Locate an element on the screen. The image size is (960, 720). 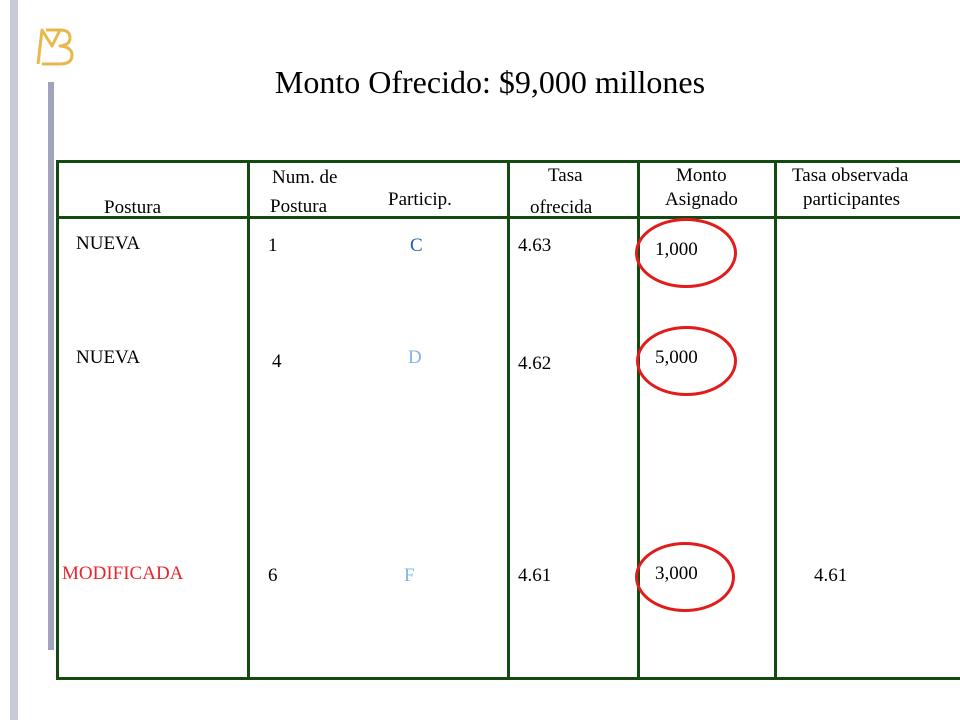
row2-num: 4 is located at coordinates (277, 361).